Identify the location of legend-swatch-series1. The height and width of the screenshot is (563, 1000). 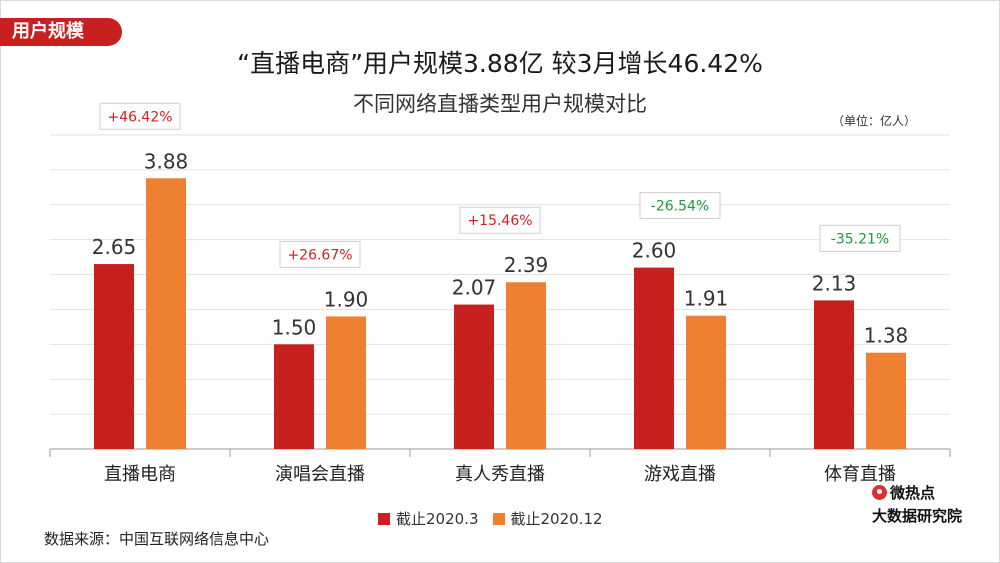
(384, 518).